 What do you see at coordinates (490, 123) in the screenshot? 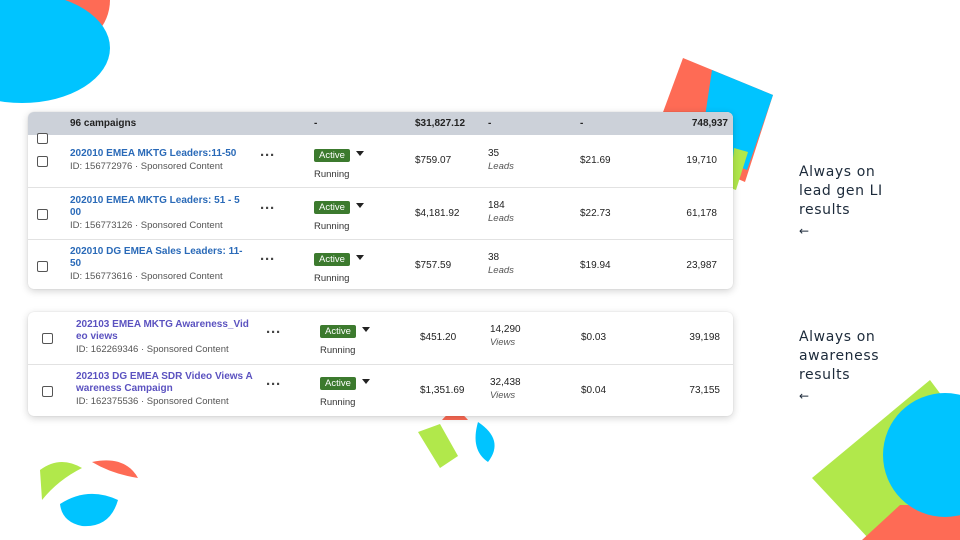
I see `summary-results: -` at bounding box center [490, 123].